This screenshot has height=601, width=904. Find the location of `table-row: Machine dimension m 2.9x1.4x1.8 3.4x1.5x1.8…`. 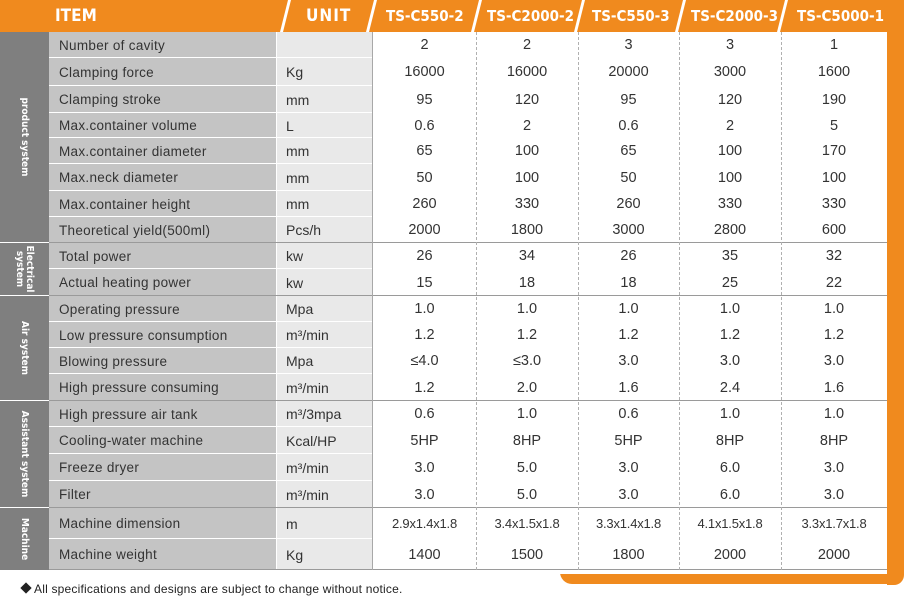

table-row: Machine dimension m 2.9x1.4x1.8 3.4x1.5x1.8… is located at coordinates (468, 523).